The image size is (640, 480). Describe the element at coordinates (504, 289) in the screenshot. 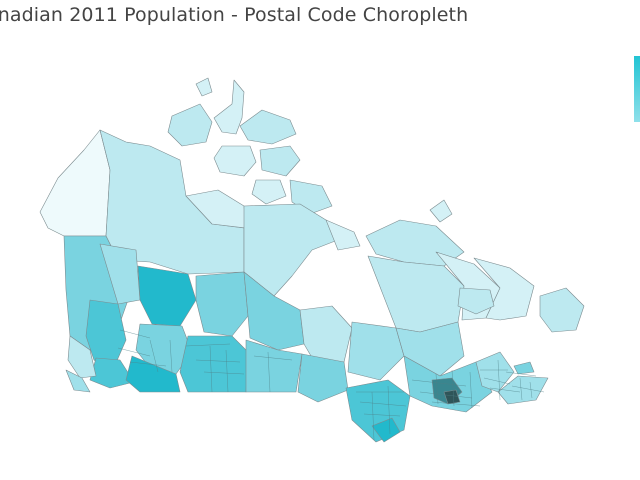

I see `region-labrador` at that location.